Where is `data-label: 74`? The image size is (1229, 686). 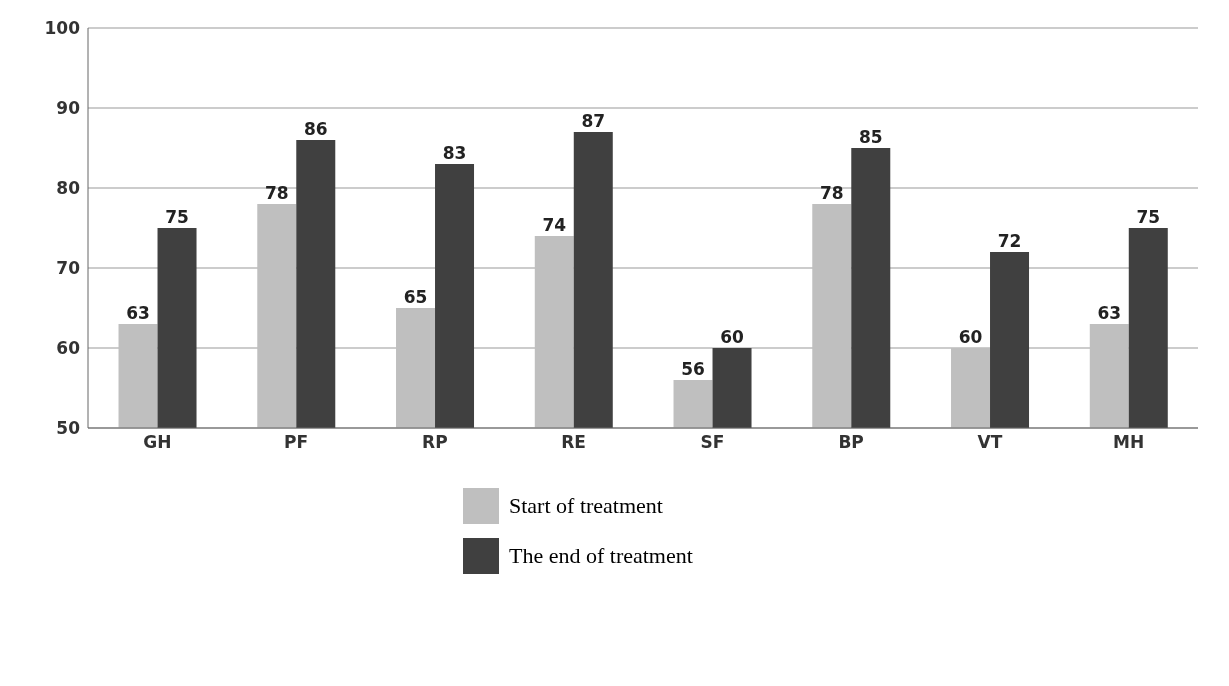
data-label: 74 is located at coordinates (554, 225).